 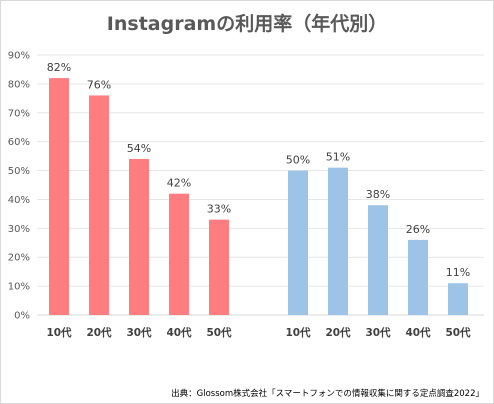 I want to click on data-label: 82%, so click(x=59, y=67).